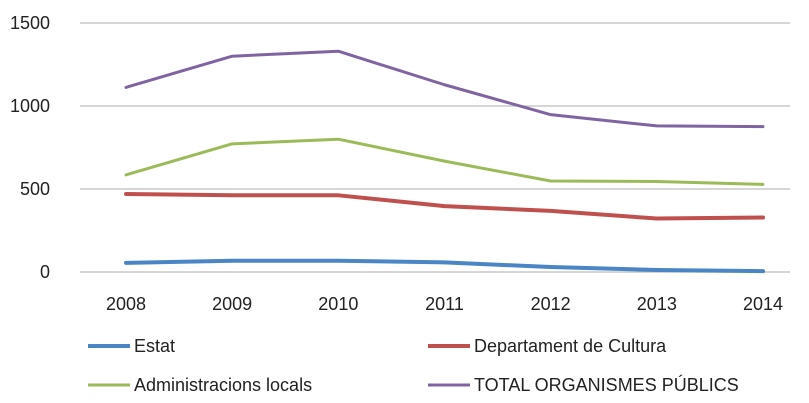  I want to click on y-tick-label: 1000, so click(30, 106).